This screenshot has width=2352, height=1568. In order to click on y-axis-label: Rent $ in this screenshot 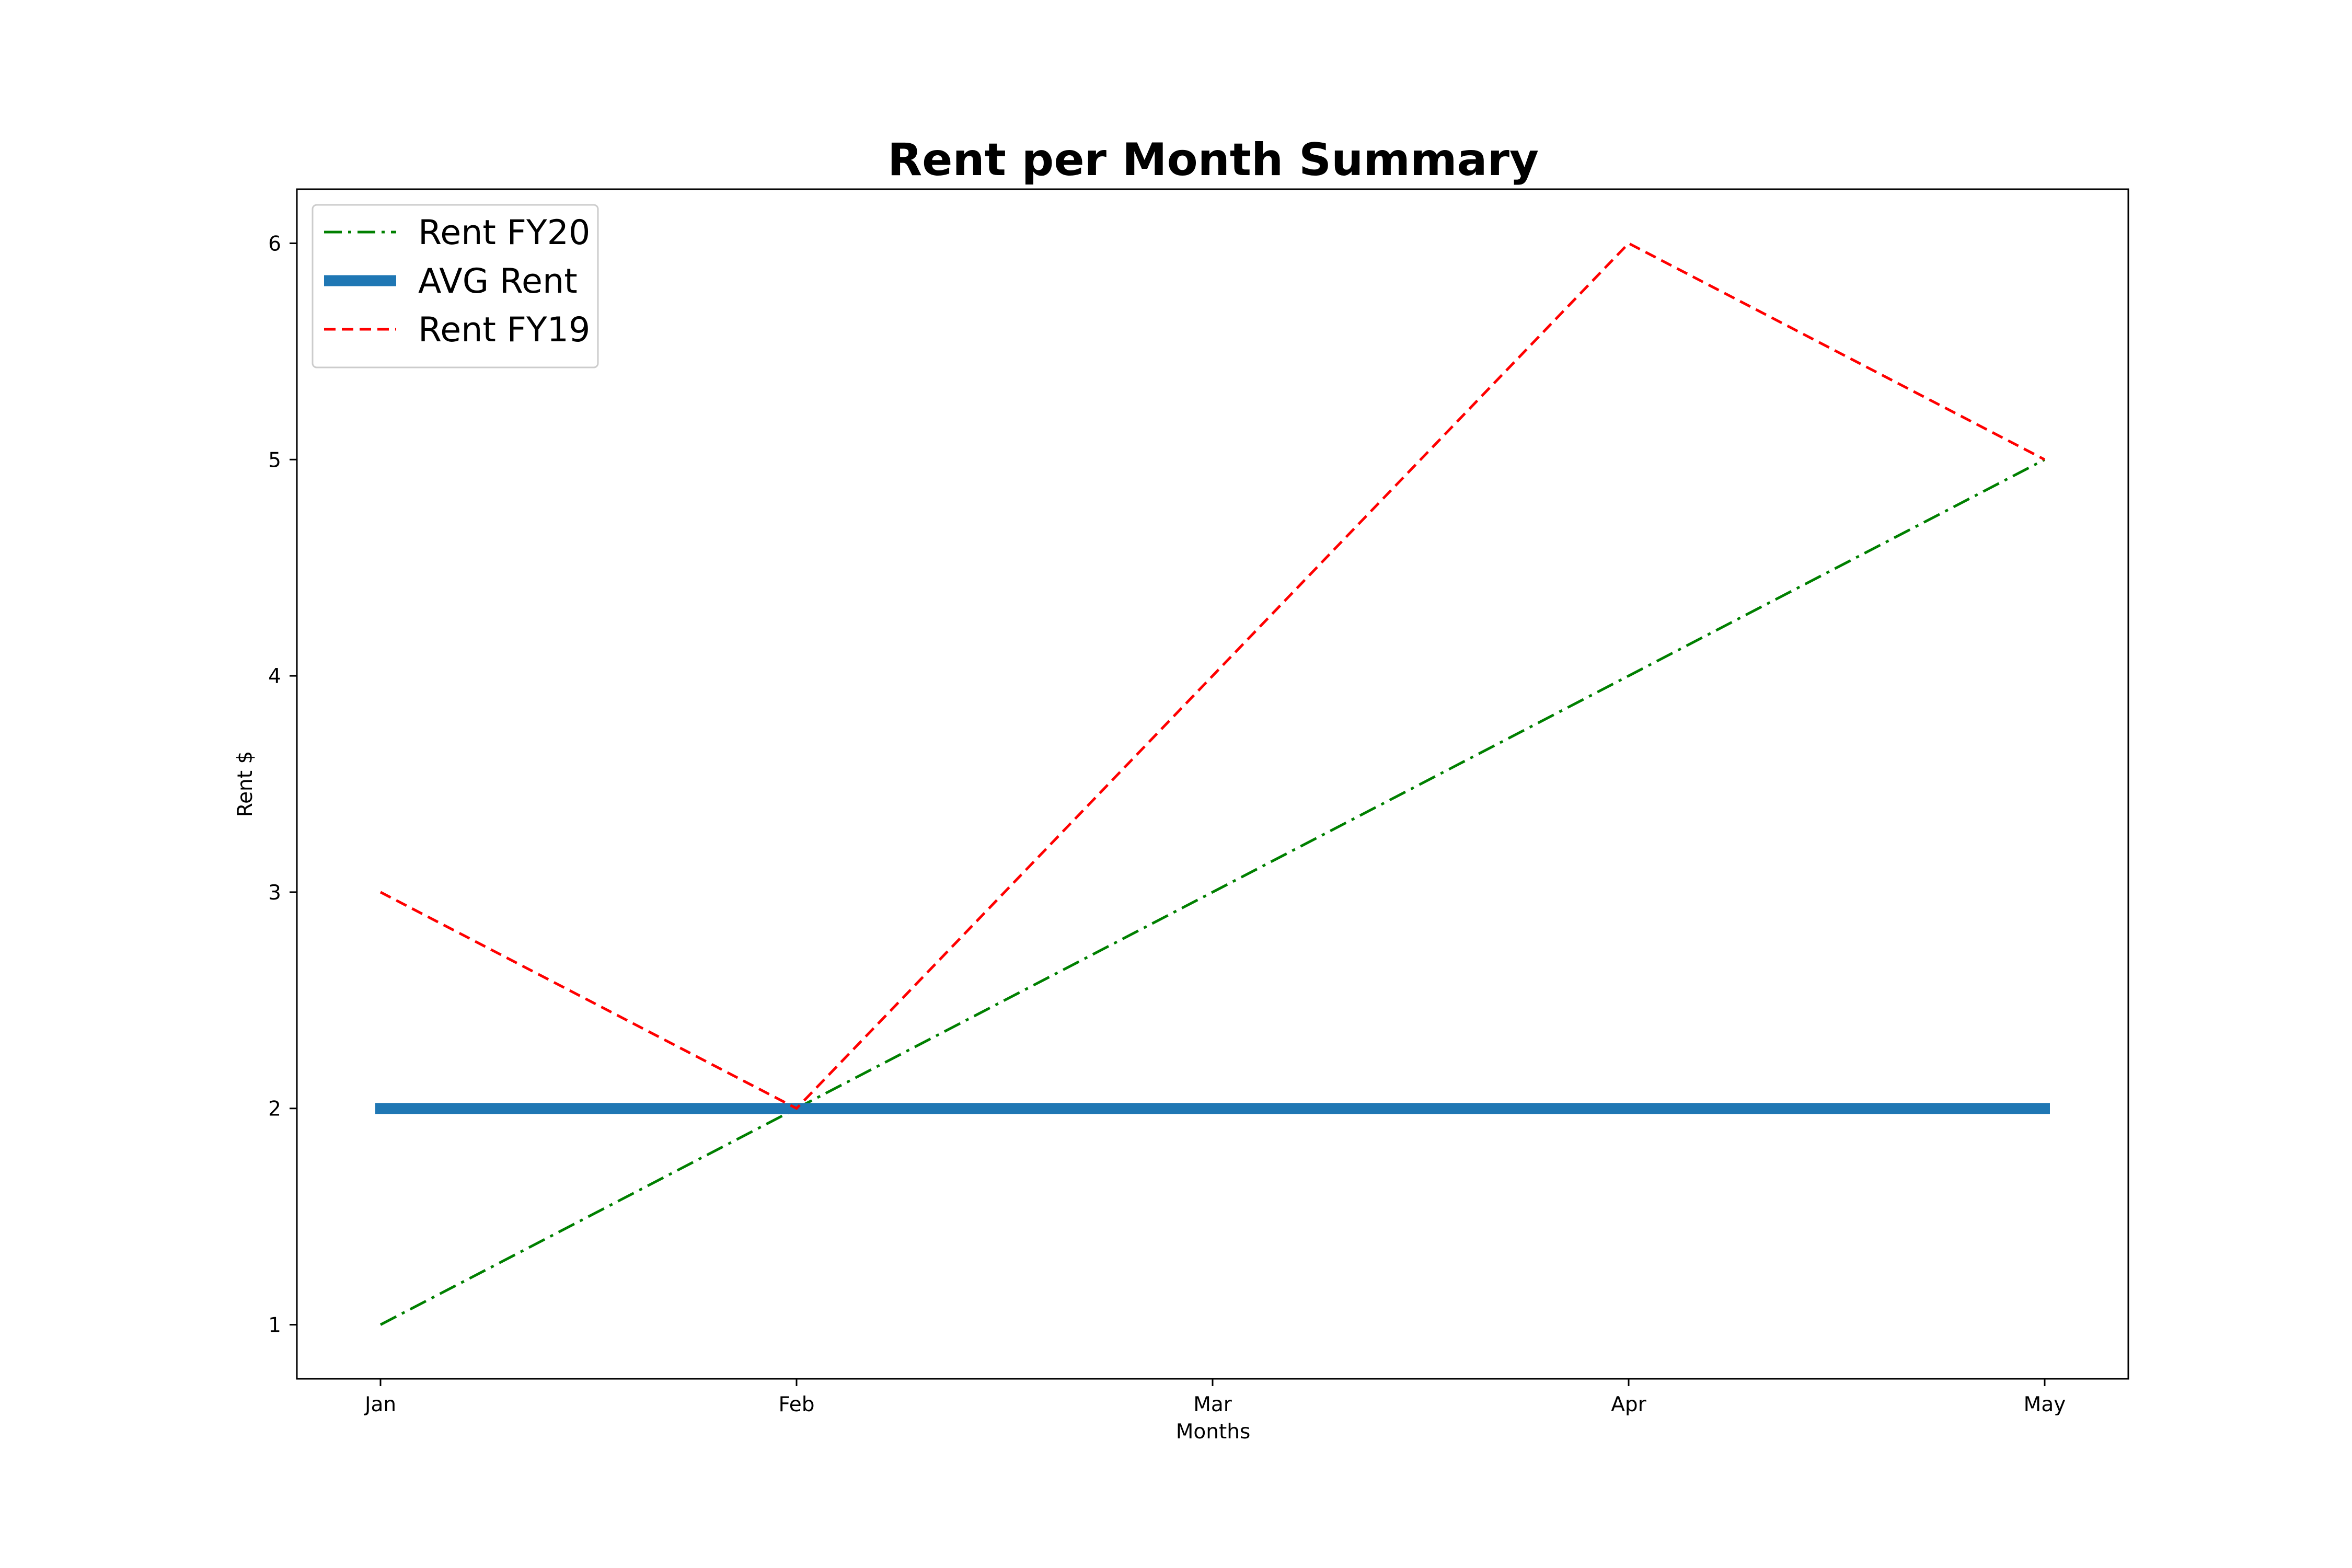, I will do `click(245, 784)`.